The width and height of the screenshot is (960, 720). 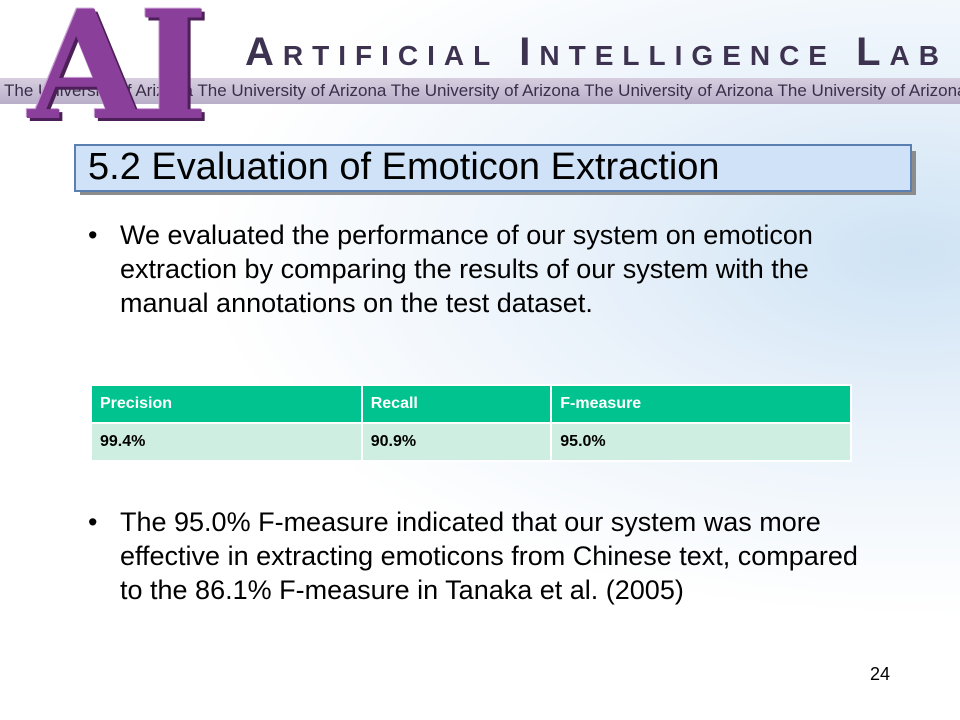 What do you see at coordinates (456, 404) in the screenshot?
I see `header-cell: Recall` at bounding box center [456, 404].